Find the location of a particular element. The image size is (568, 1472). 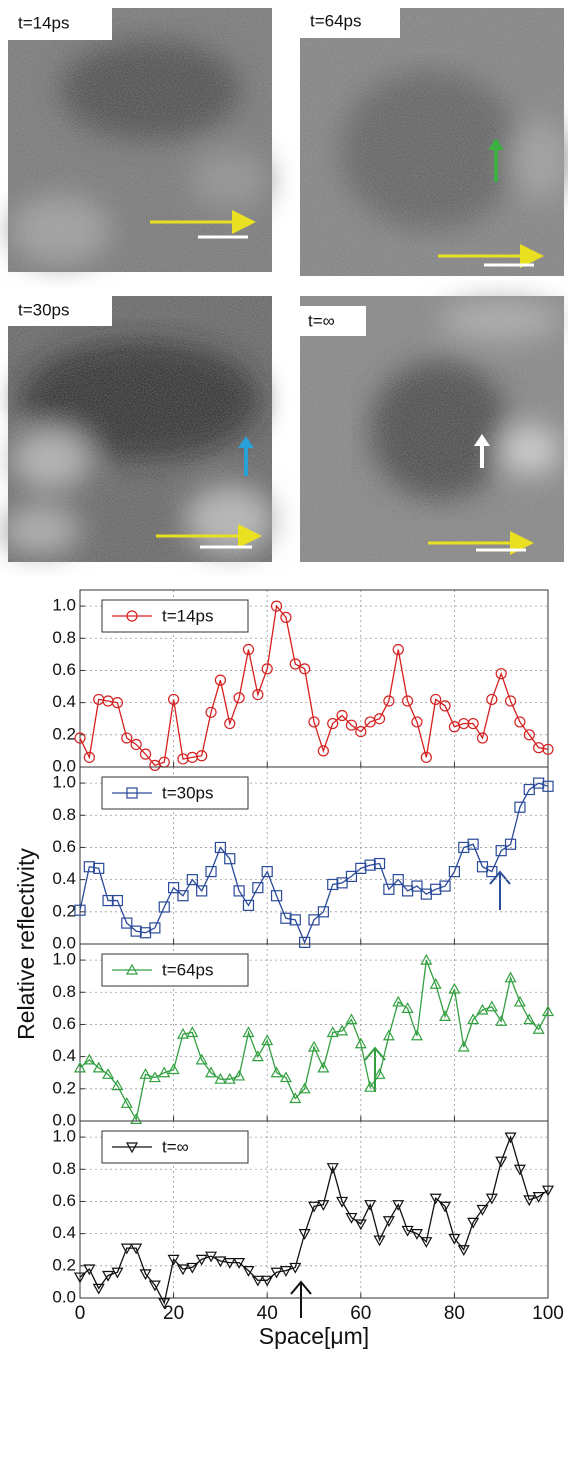

image-label: t=64ps is located at coordinates (336, 20).